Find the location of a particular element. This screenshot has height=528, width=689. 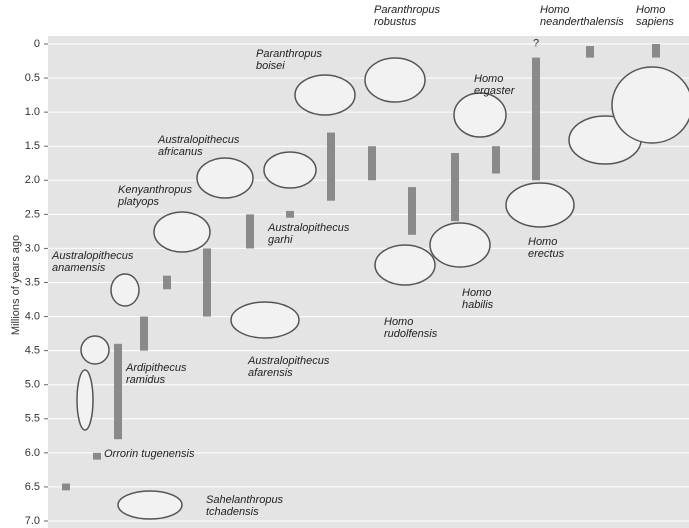

species-label: Homo neanderthalensis is located at coordinates (582, 16).